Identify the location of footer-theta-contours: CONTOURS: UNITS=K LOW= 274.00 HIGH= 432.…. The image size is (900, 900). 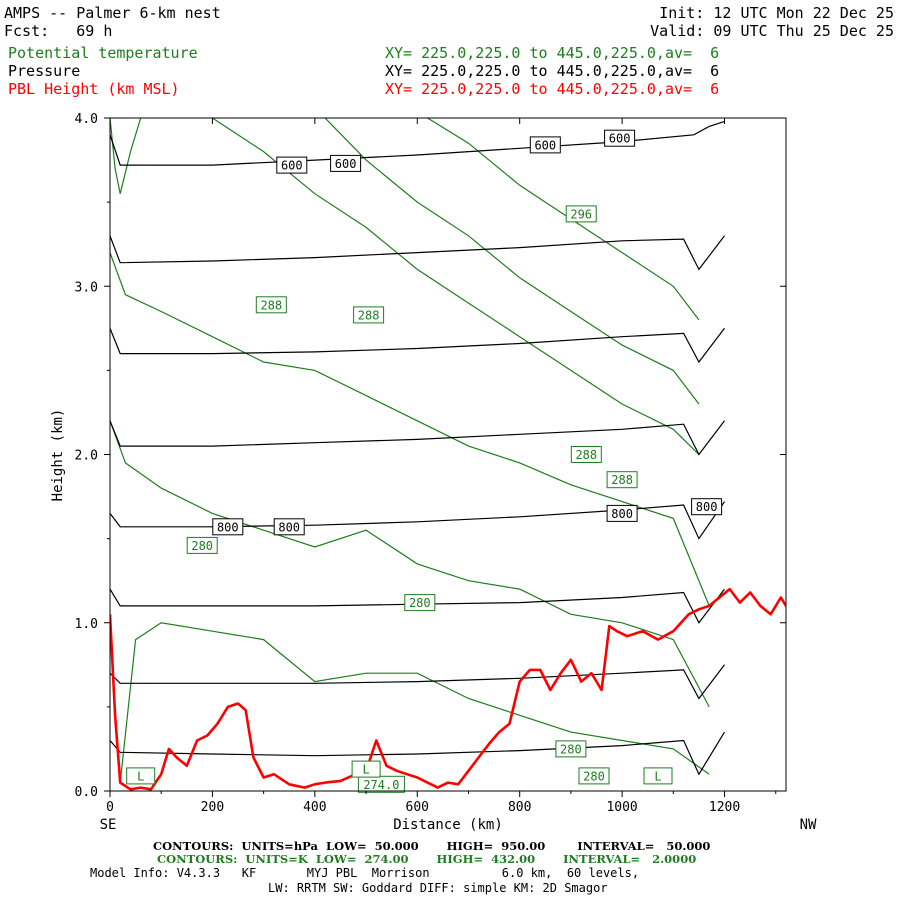
(427, 859).